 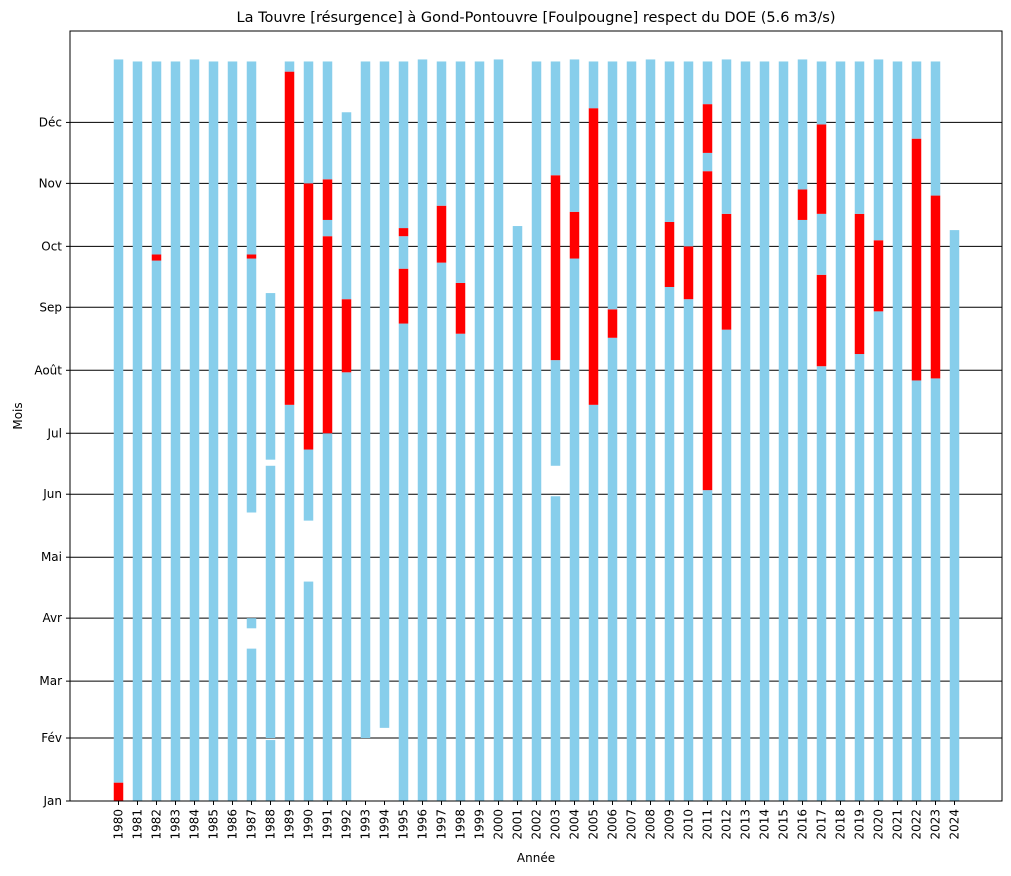 What do you see at coordinates (137, 431) in the screenshot?
I see `bar-respected-1981` at bounding box center [137, 431].